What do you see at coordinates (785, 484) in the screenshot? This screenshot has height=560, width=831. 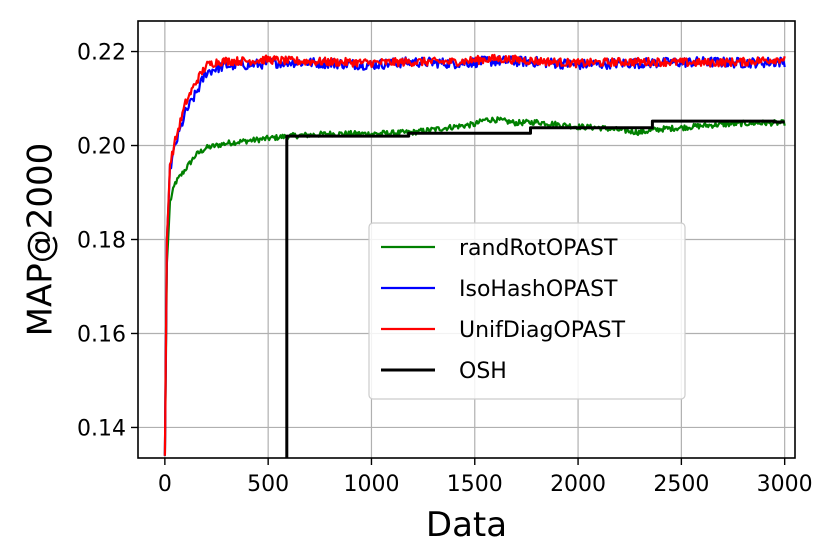 I see `x-tick-label: 3000` at bounding box center [785, 484].